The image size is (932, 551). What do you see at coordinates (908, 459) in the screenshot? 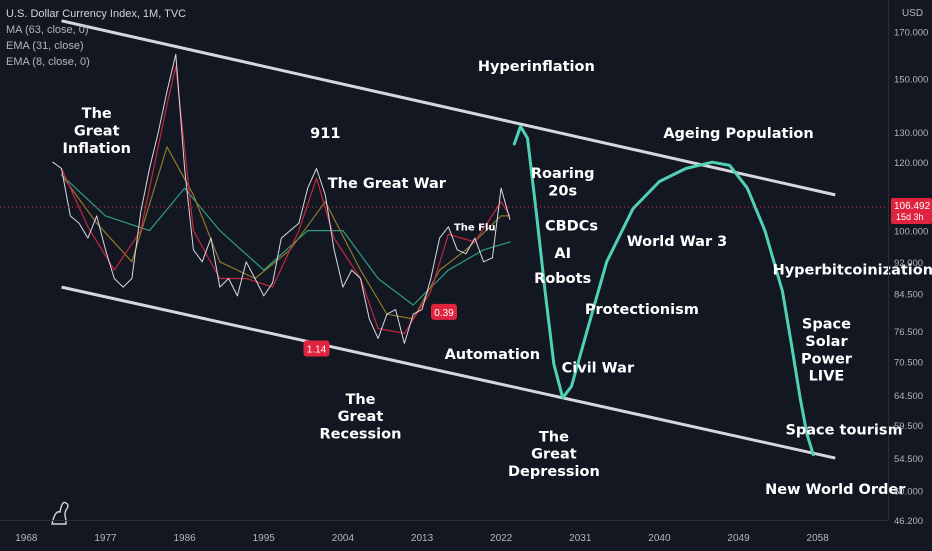
I see `y-tick-label: 54.500` at bounding box center [908, 459].